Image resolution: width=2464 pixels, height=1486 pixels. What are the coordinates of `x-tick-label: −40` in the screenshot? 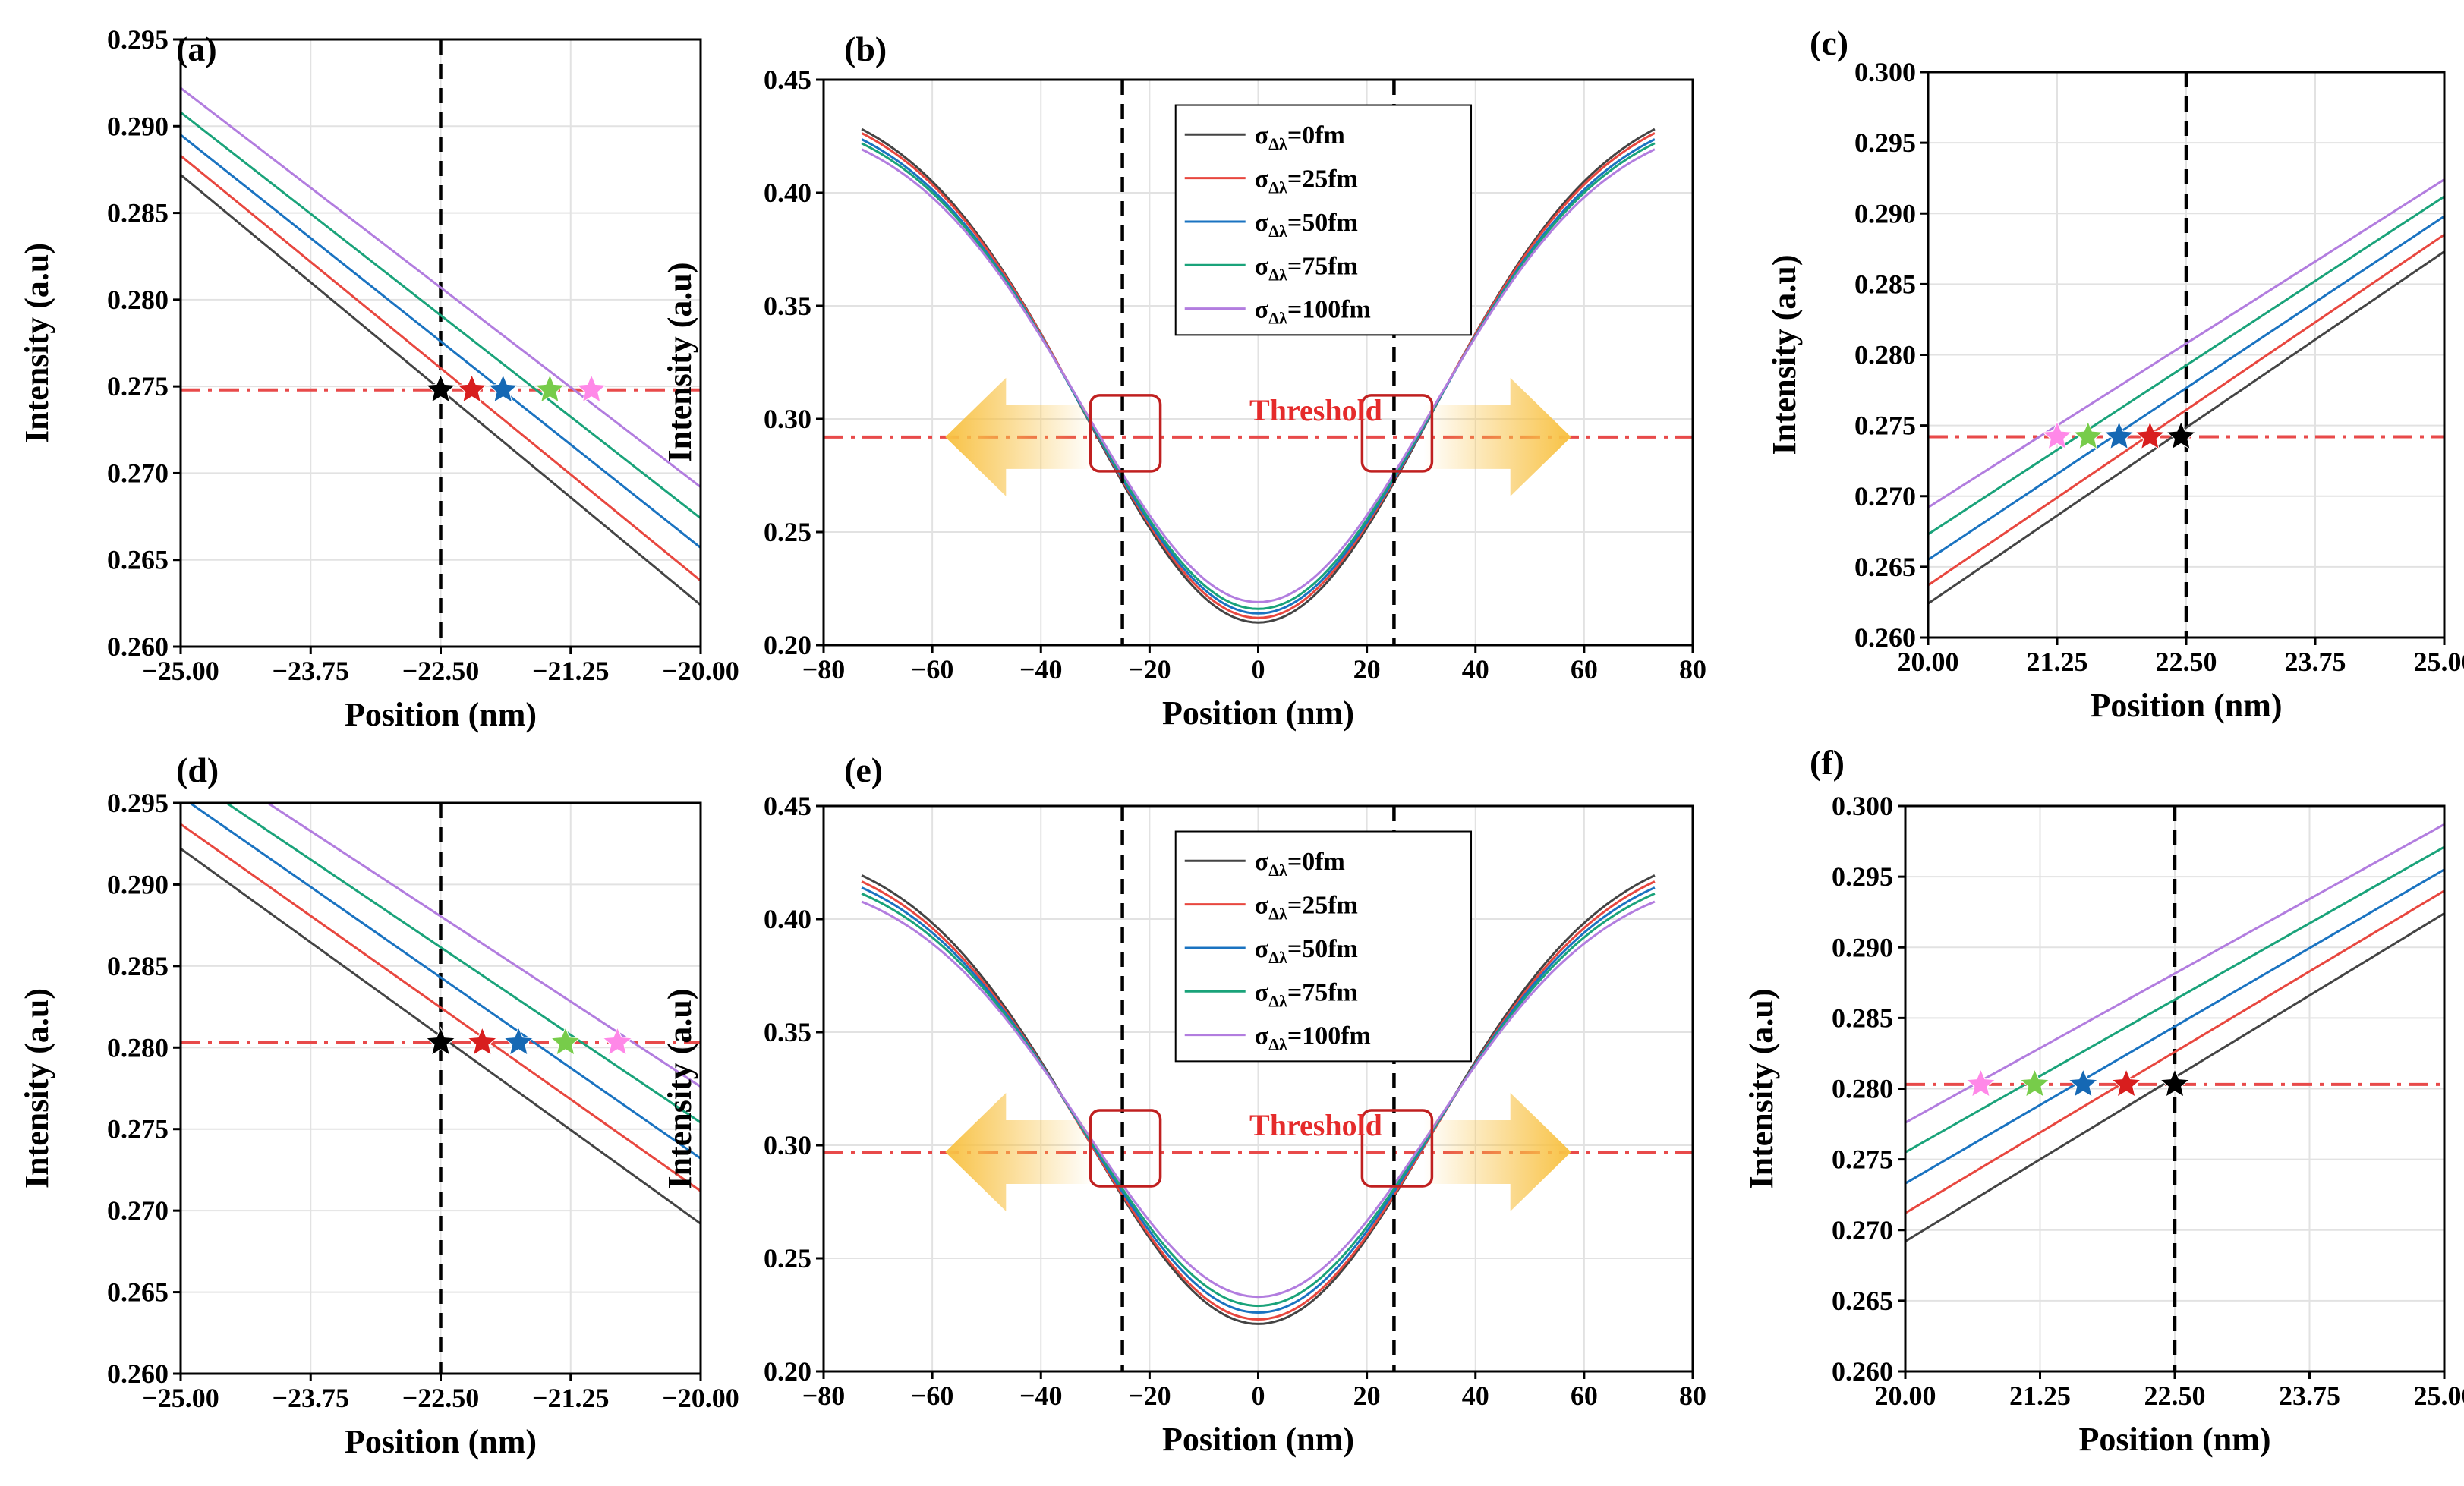 It's located at (1041, 1396).